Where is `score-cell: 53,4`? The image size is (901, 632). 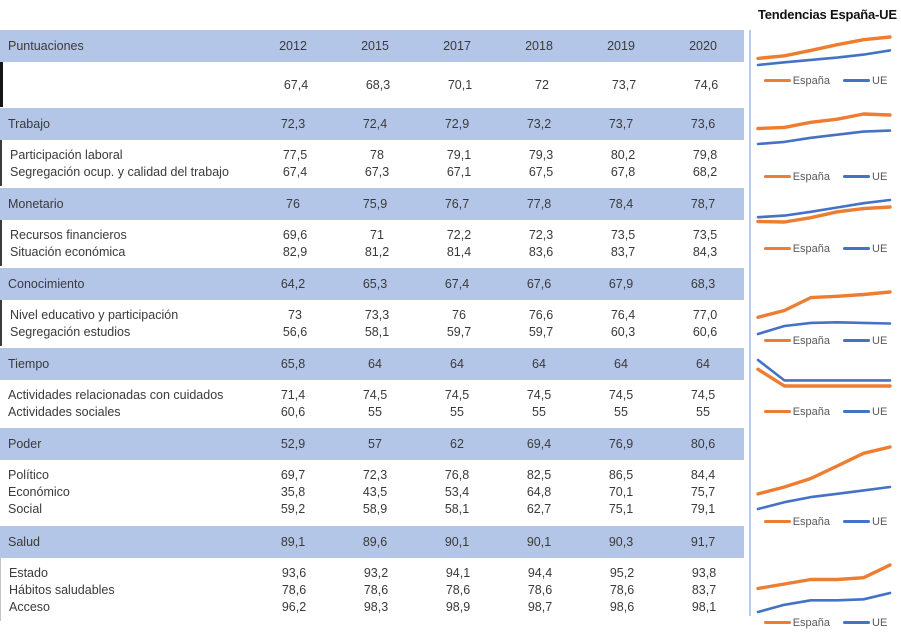 score-cell: 53,4 is located at coordinates (457, 491).